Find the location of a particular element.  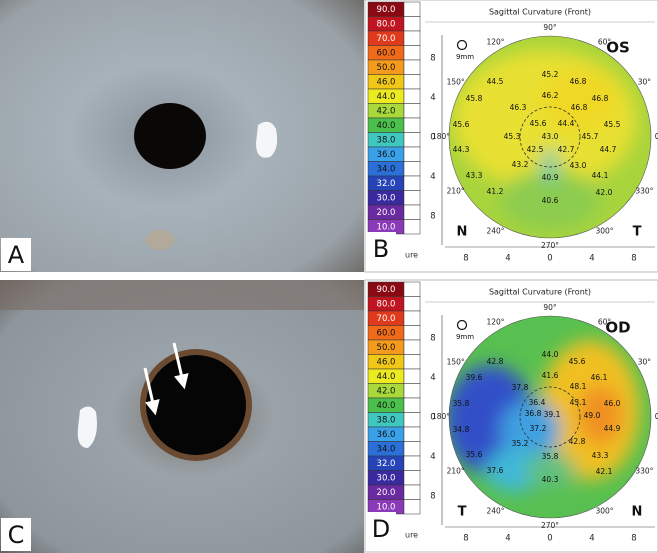

scale-value: 46.0 is located at coordinates (386, 82).